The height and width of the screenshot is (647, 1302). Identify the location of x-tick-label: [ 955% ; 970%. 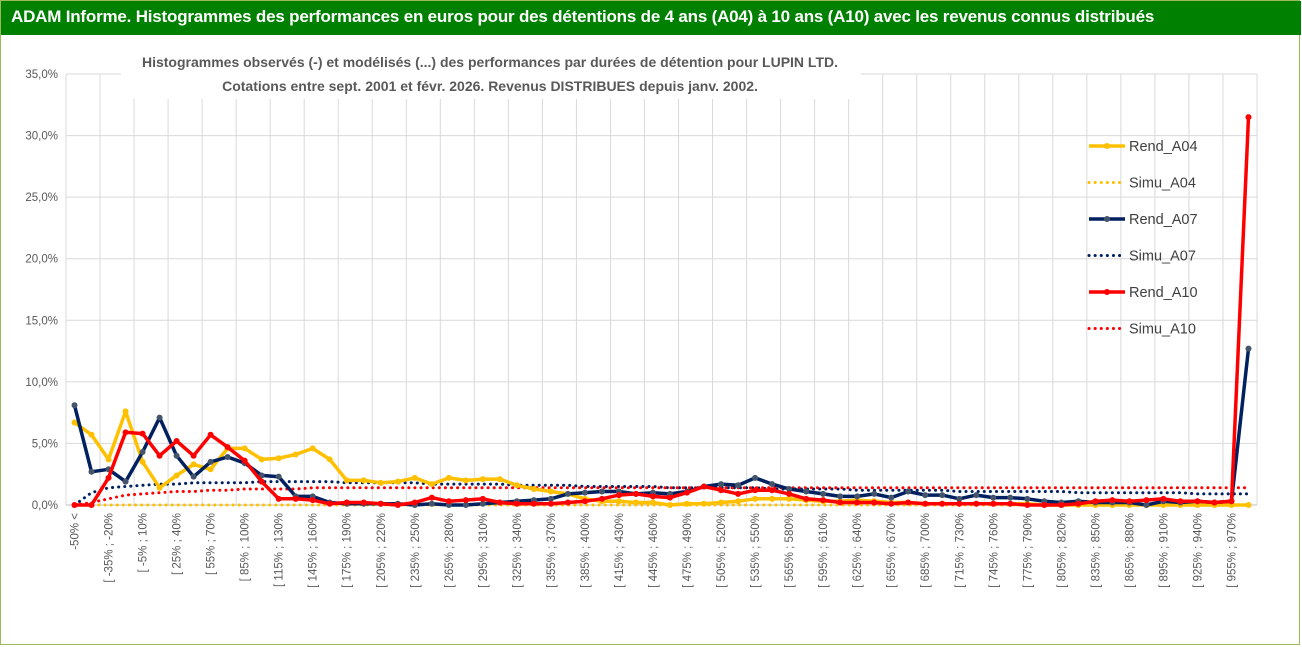
(1232, 550).